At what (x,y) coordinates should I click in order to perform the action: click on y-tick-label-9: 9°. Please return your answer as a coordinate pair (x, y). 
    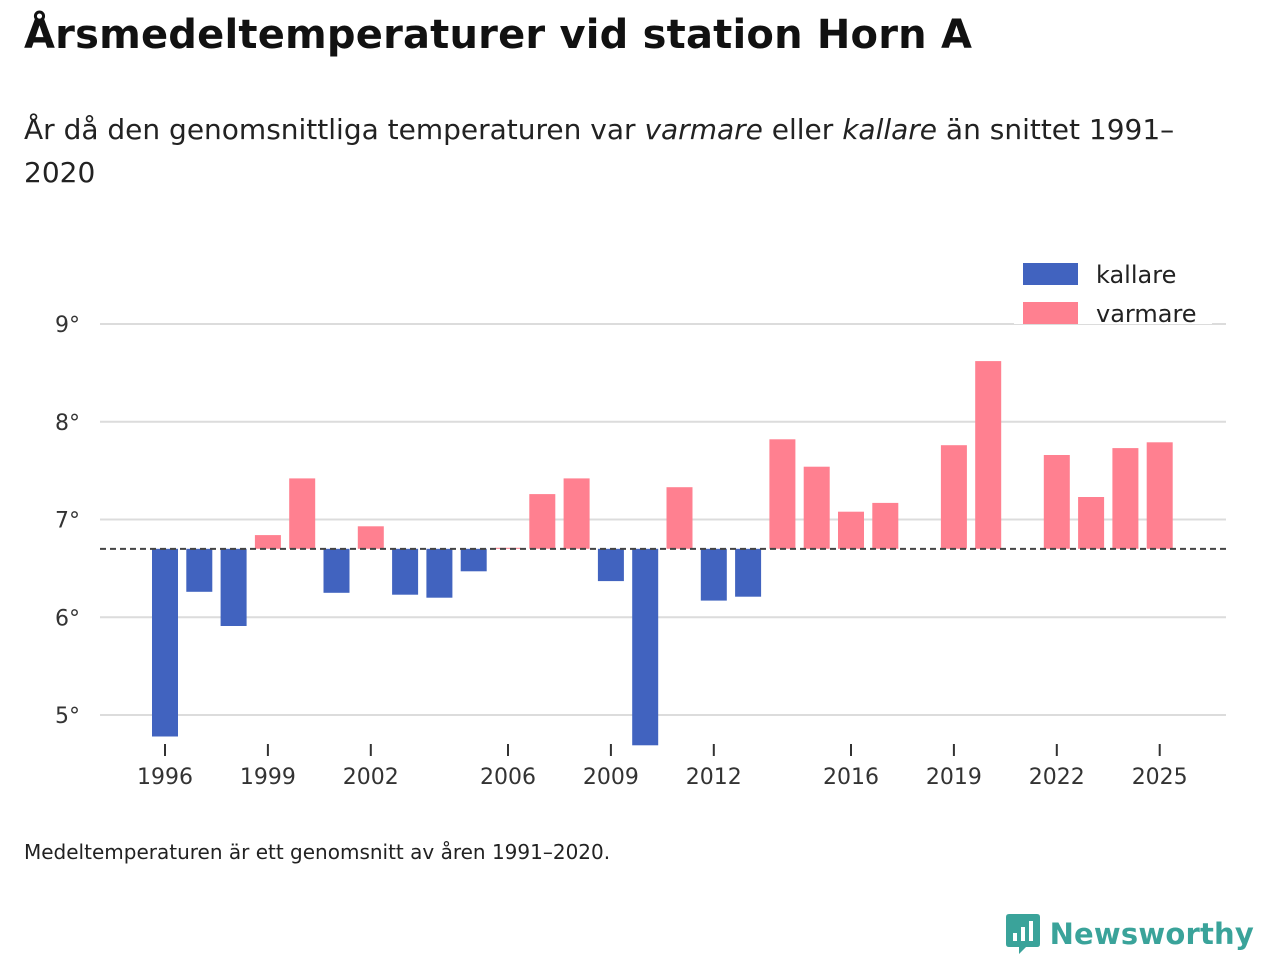
    Looking at the image, I should click on (67, 325).